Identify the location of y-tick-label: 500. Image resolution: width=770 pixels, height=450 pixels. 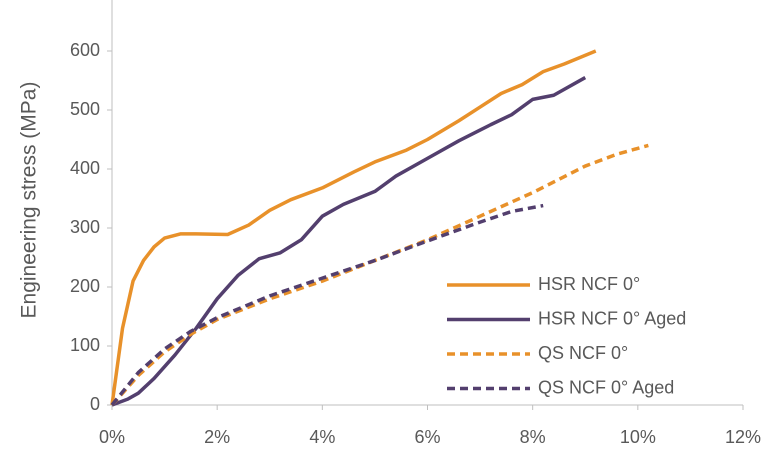
(85, 109).